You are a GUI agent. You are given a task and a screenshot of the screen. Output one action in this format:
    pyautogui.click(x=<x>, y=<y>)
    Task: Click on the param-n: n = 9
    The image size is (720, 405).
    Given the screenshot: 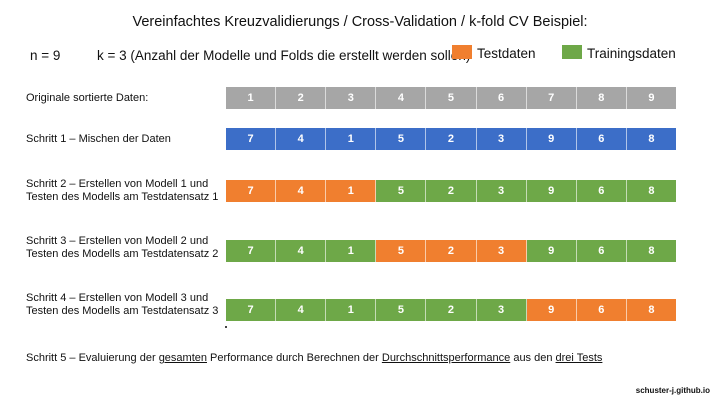 What is the action you would take?
    pyautogui.click(x=45, y=55)
    